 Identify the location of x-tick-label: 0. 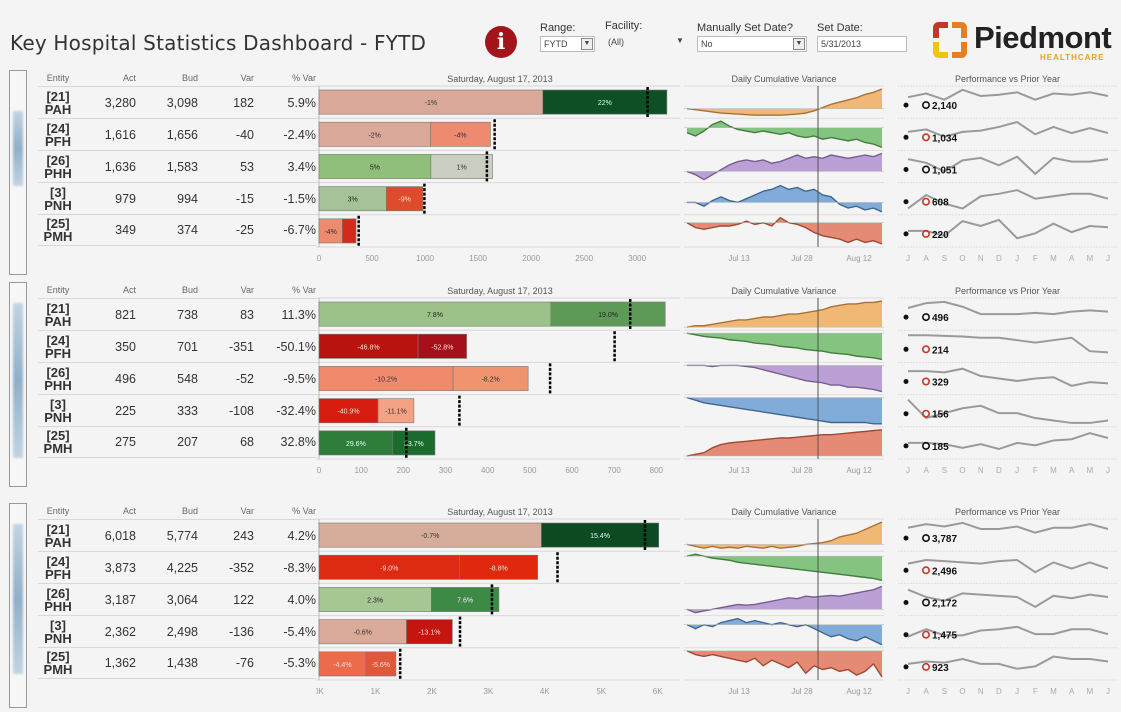
(319, 470).